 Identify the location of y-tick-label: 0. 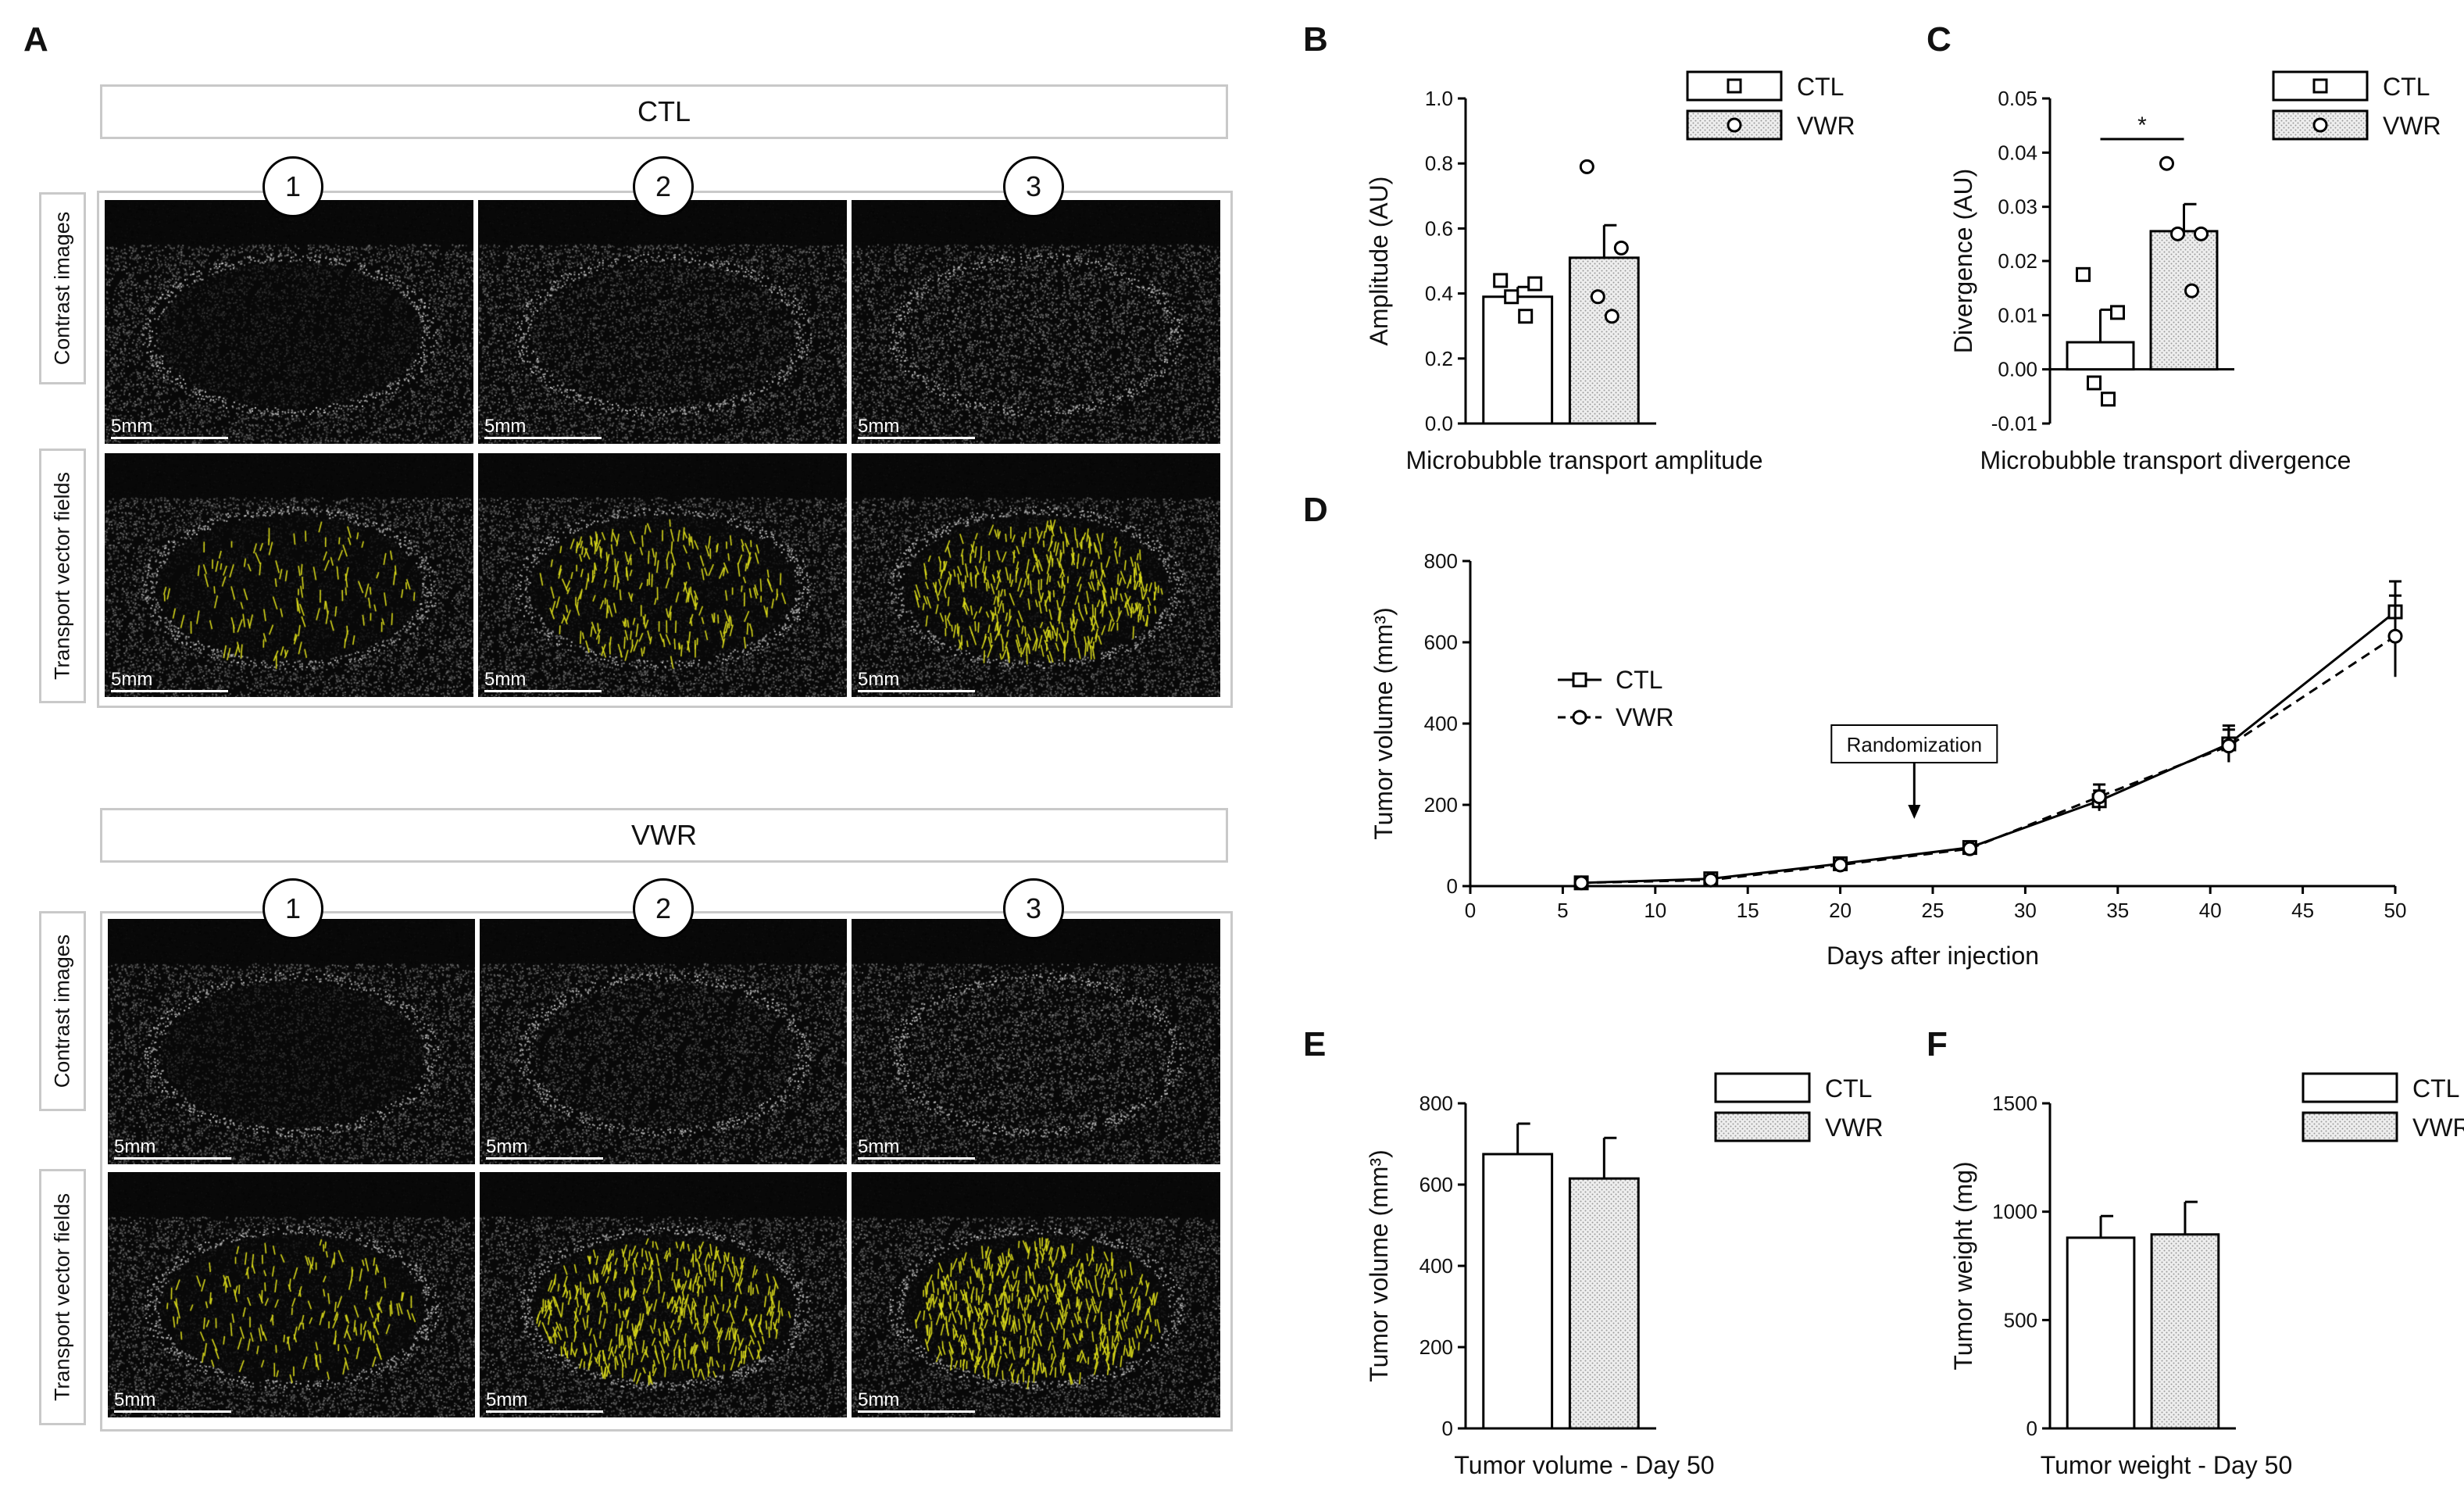
(1452, 886).